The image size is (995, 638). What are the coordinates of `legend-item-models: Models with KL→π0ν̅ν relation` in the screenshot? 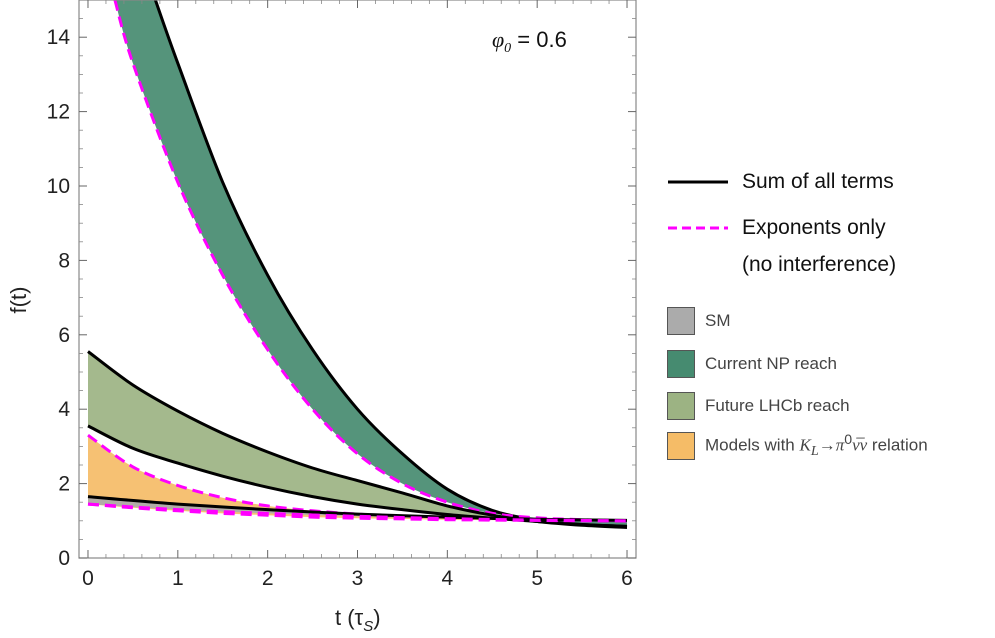 It's located at (797, 446).